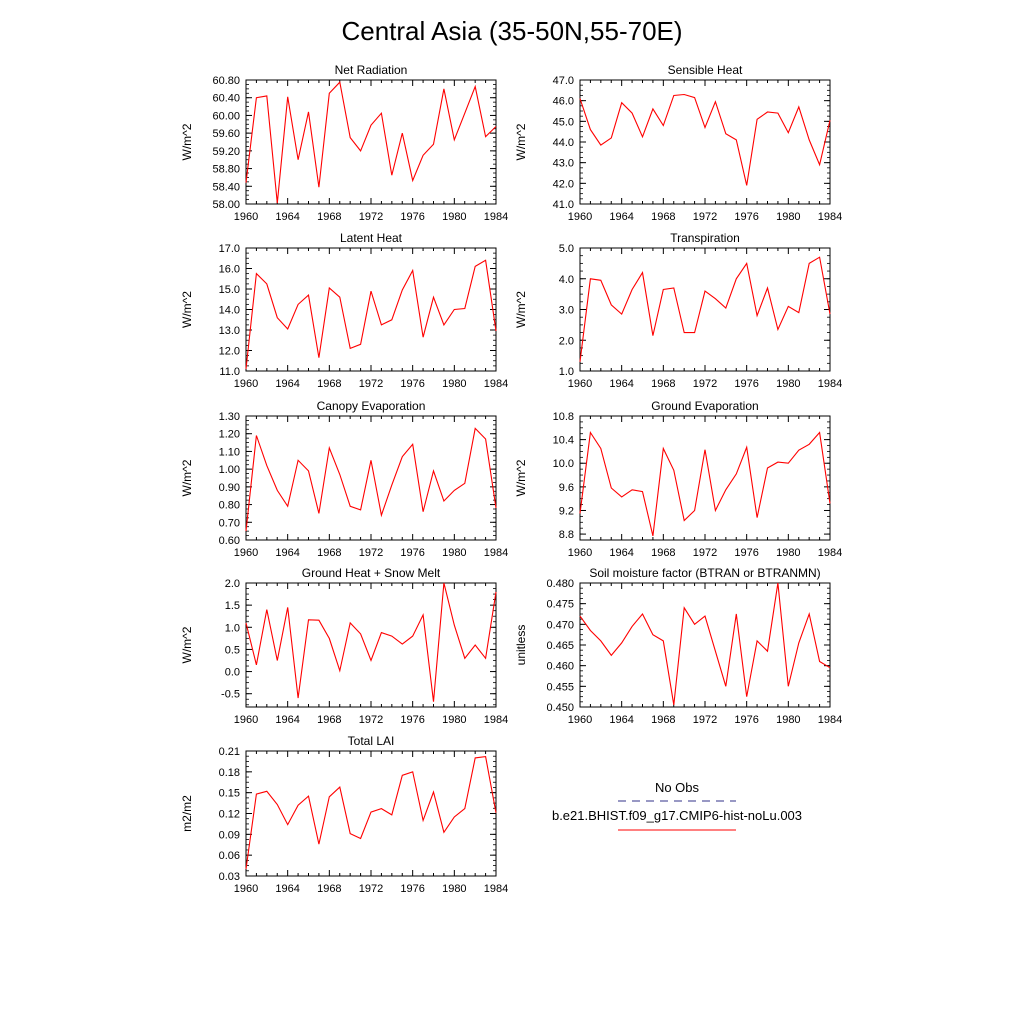 The image size is (1024, 1024). I want to click on y-tick-label: 0.90, so click(229, 488).